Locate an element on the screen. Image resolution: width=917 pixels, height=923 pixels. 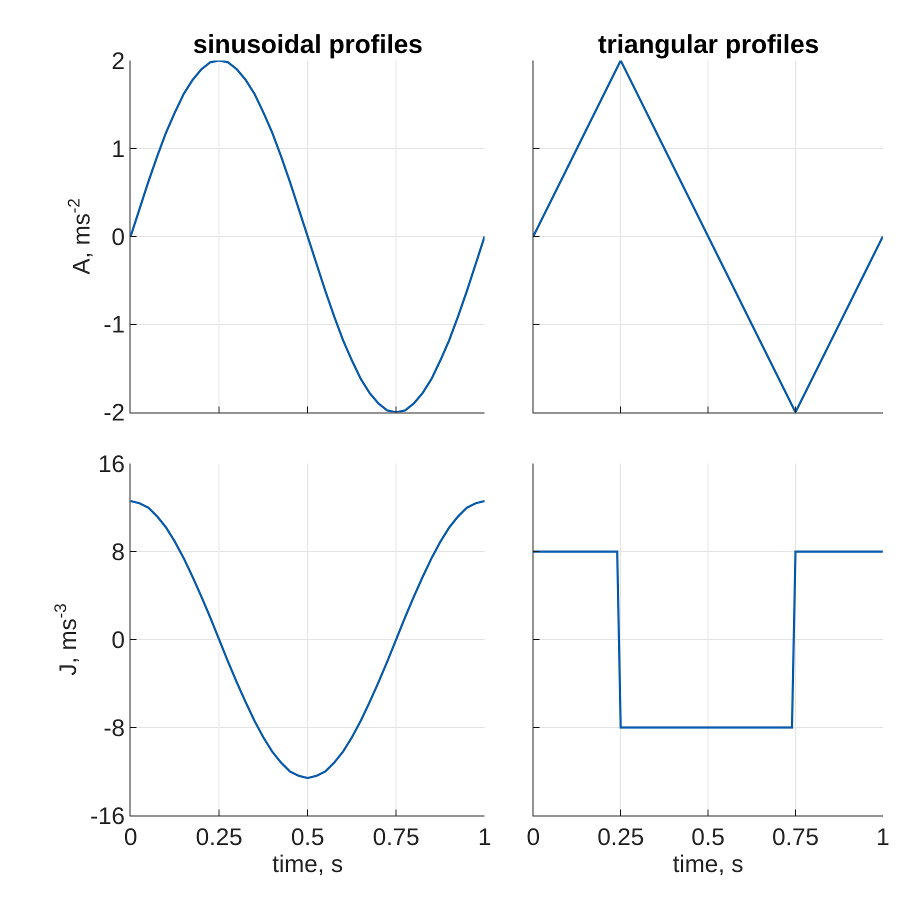
chart-title: triangular profiles is located at coordinates (709, 44).